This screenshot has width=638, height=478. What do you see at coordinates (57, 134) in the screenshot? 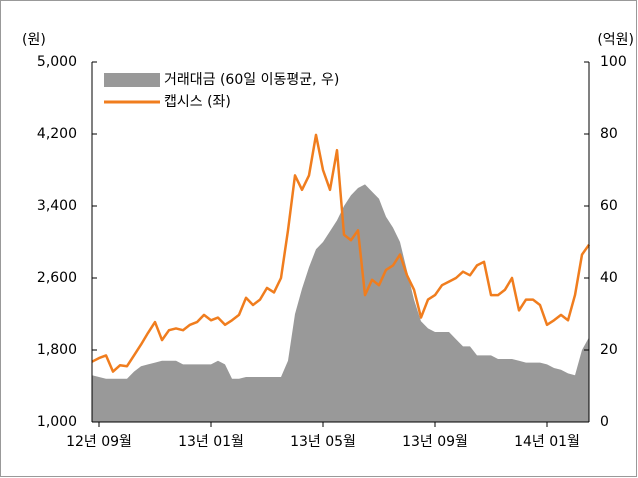
I see `y-tick-label: 4,200` at bounding box center [57, 134].